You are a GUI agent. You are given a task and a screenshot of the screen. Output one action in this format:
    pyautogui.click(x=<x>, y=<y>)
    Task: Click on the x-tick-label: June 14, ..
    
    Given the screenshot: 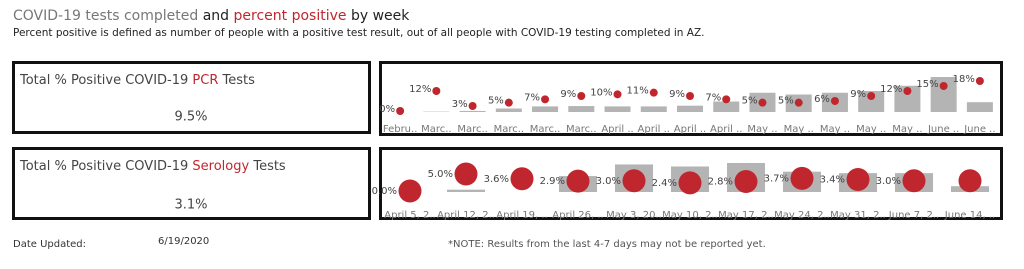 What is the action you would take?
    pyautogui.click(x=969, y=215)
    